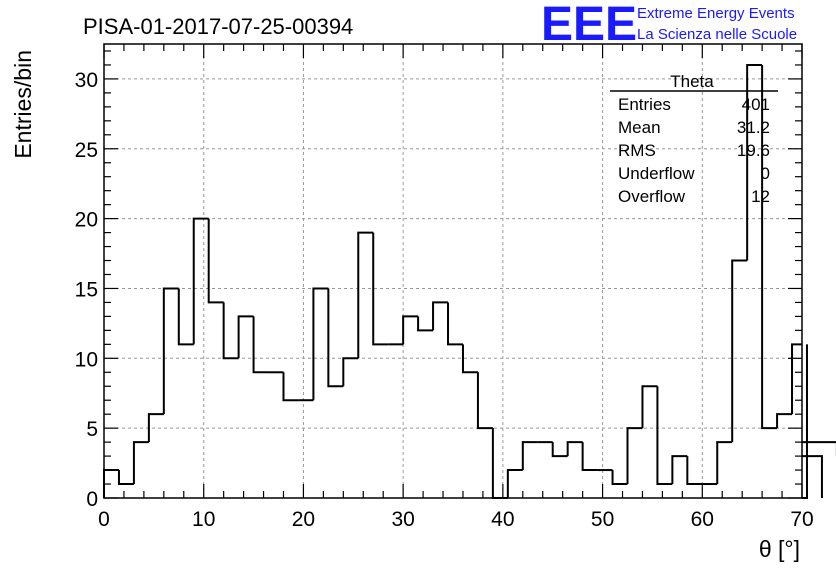 The height and width of the screenshot is (572, 836). I want to click on x-tick-label: 60, so click(702, 519).